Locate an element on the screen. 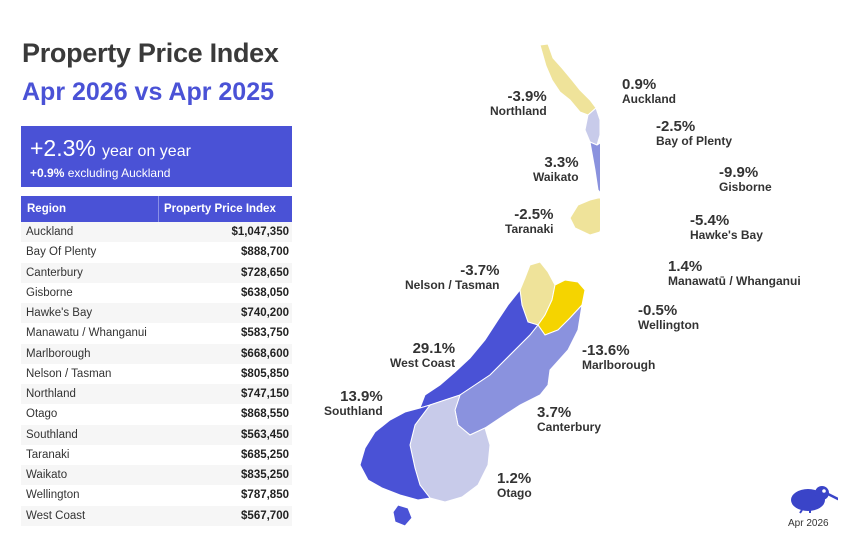  map-label-west-coast: 29.1% West Coast is located at coordinates (422, 355).